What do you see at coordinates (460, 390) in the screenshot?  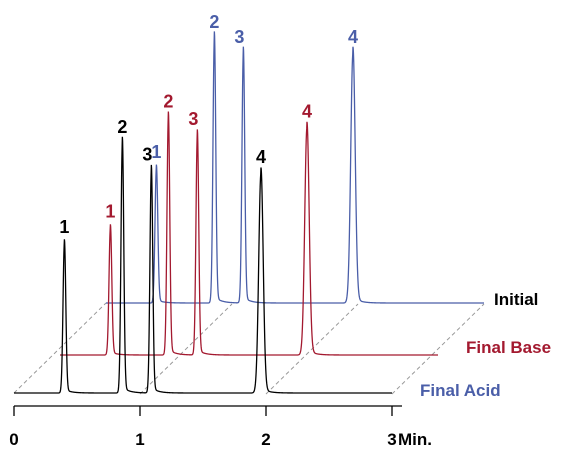 I see `legend-final-acid: Final Acid` at bounding box center [460, 390].